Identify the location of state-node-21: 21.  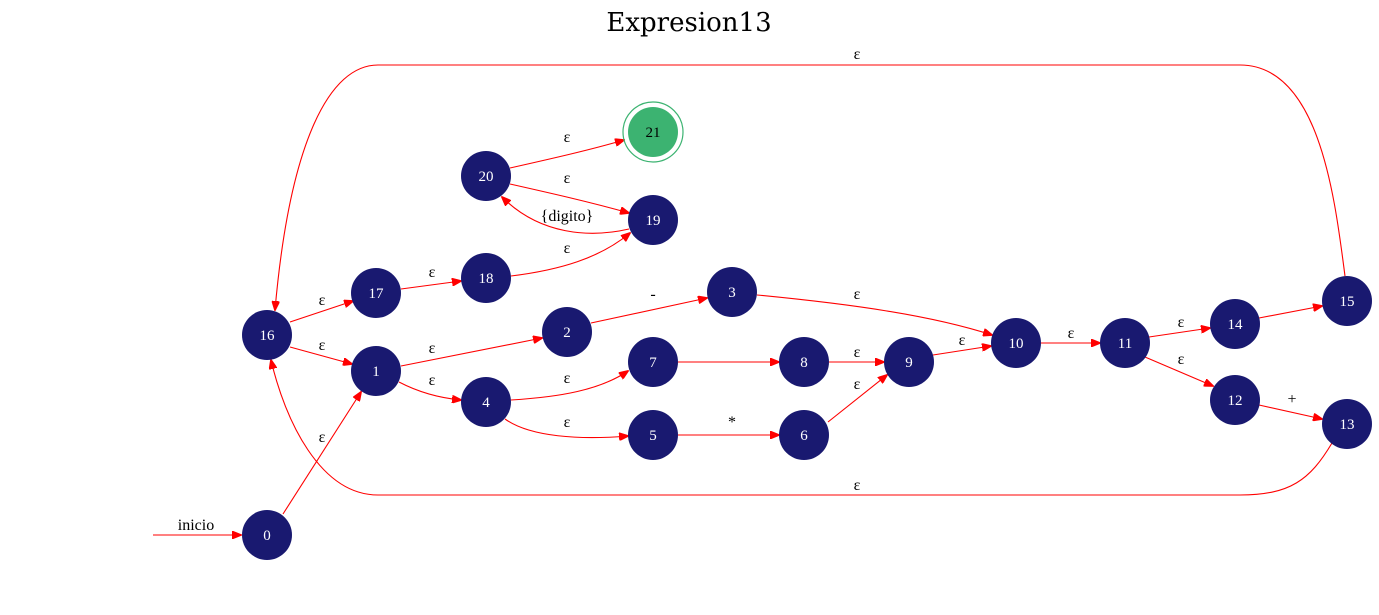
(653, 132).